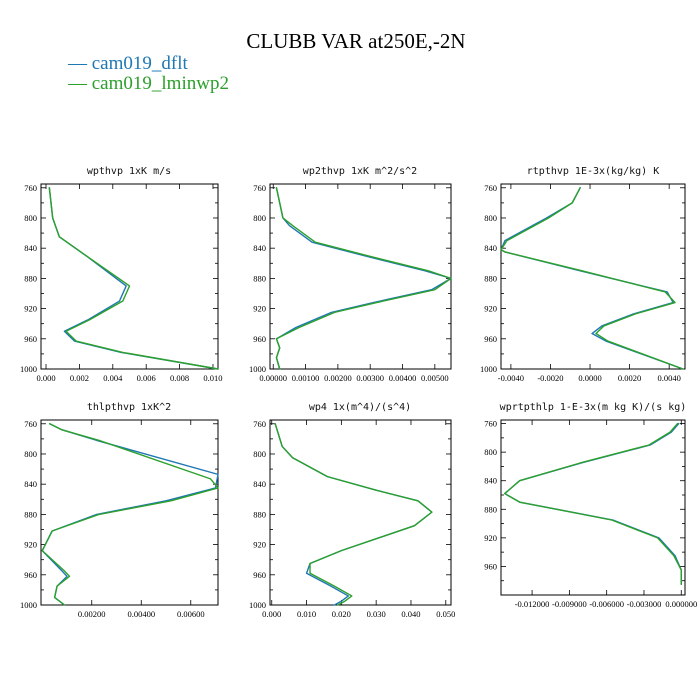 This screenshot has width=700, height=700. I want to click on legend-entry-lminwp2: — cam019_lminwp2, so click(148, 83).